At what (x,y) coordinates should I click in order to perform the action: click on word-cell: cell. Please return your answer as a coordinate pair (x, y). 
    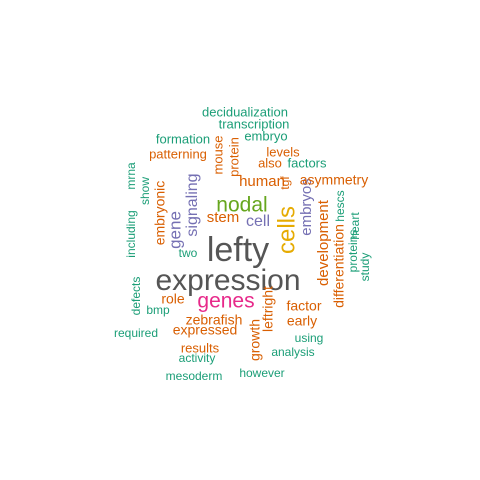
    Looking at the image, I should click on (258, 221).